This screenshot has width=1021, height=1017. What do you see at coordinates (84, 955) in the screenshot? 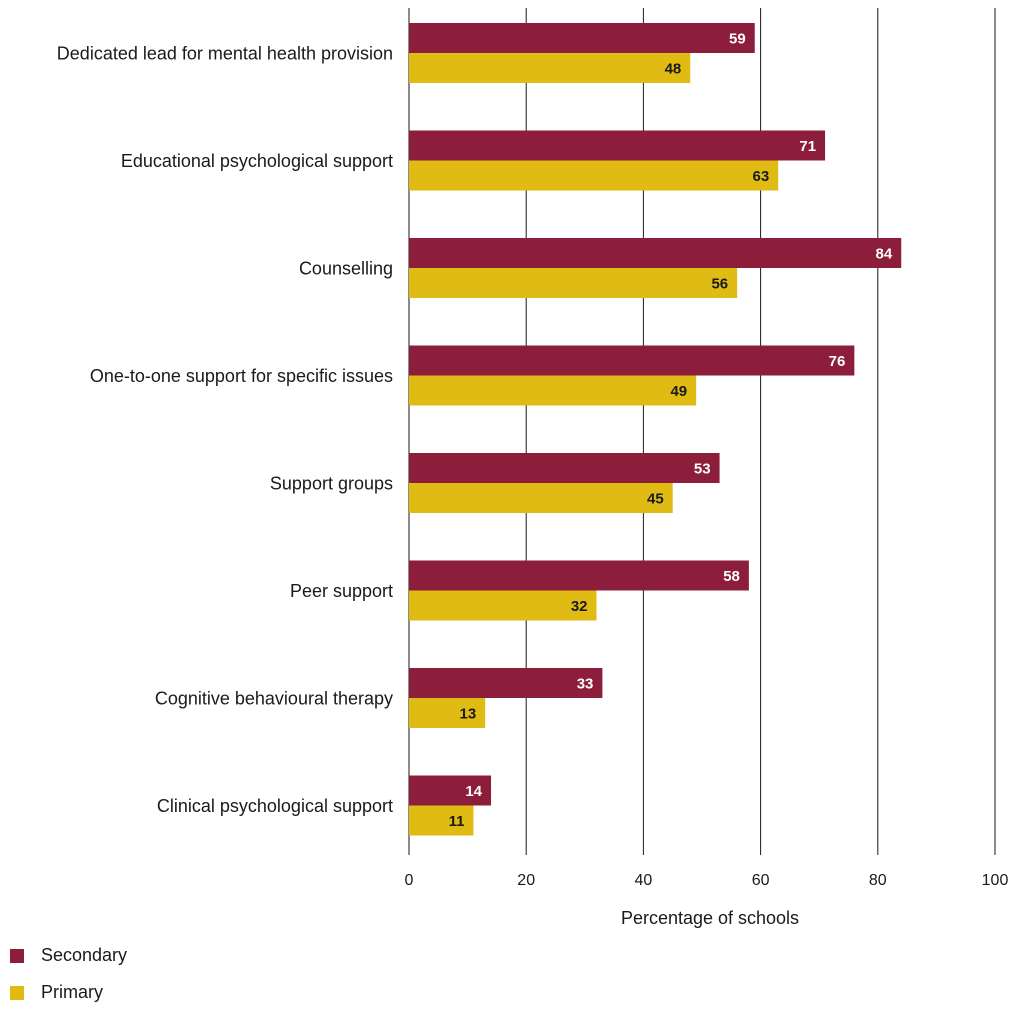
I see `legend-label-secondary: Secondary` at bounding box center [84, 955].